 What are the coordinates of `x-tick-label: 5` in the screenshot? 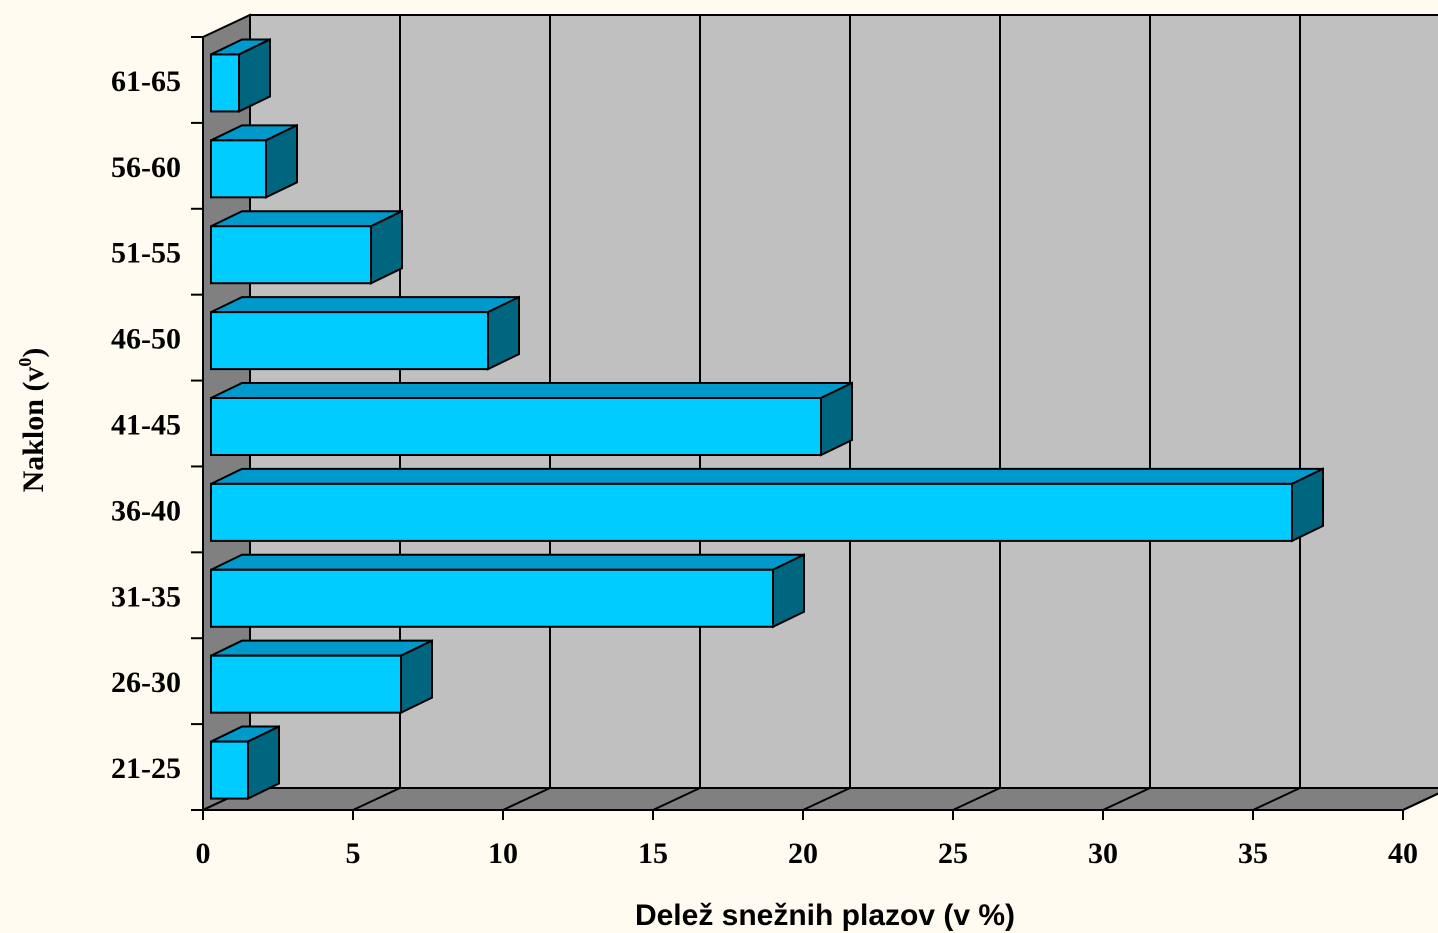 It's located at (353, 853).